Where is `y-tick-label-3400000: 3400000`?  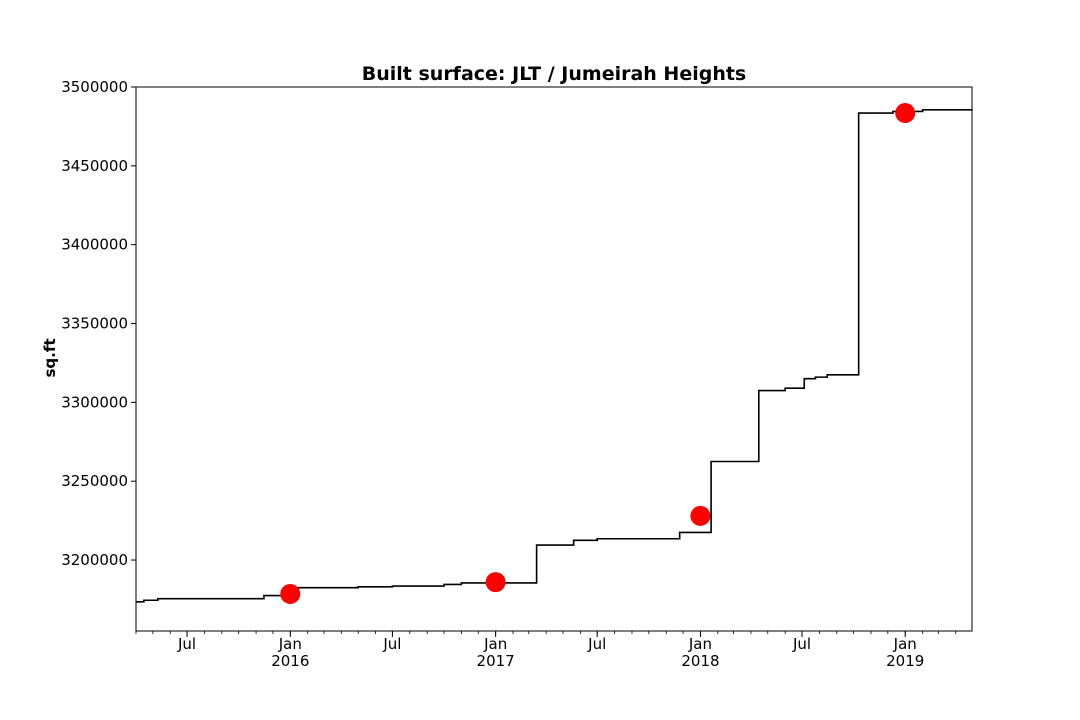
y-tick-label-3400000: 3400000 is located at coordinates (94, 245).